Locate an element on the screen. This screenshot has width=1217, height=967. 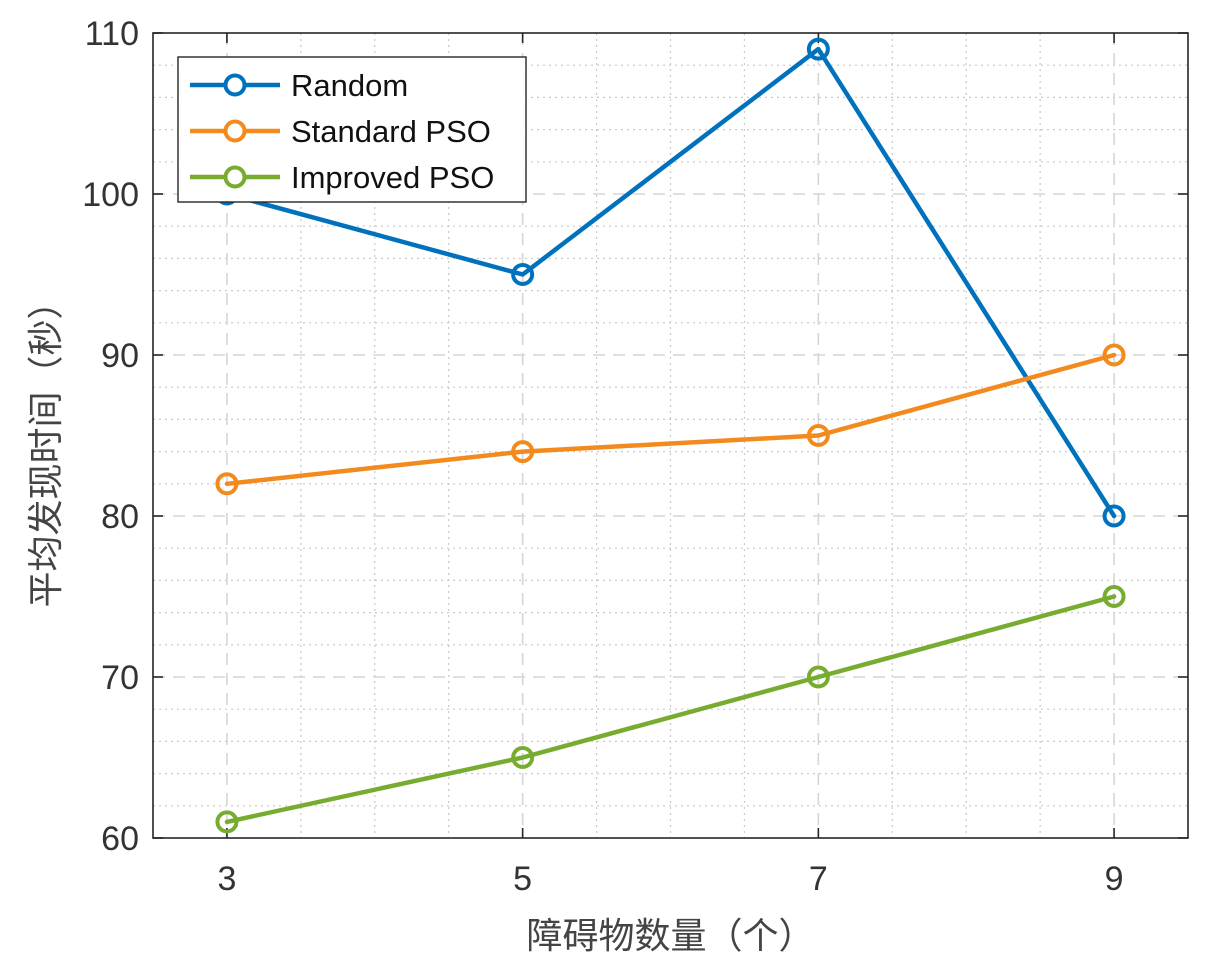
y-axis-title: 平均发现时间（秒） is located at coordinates (46, 445).